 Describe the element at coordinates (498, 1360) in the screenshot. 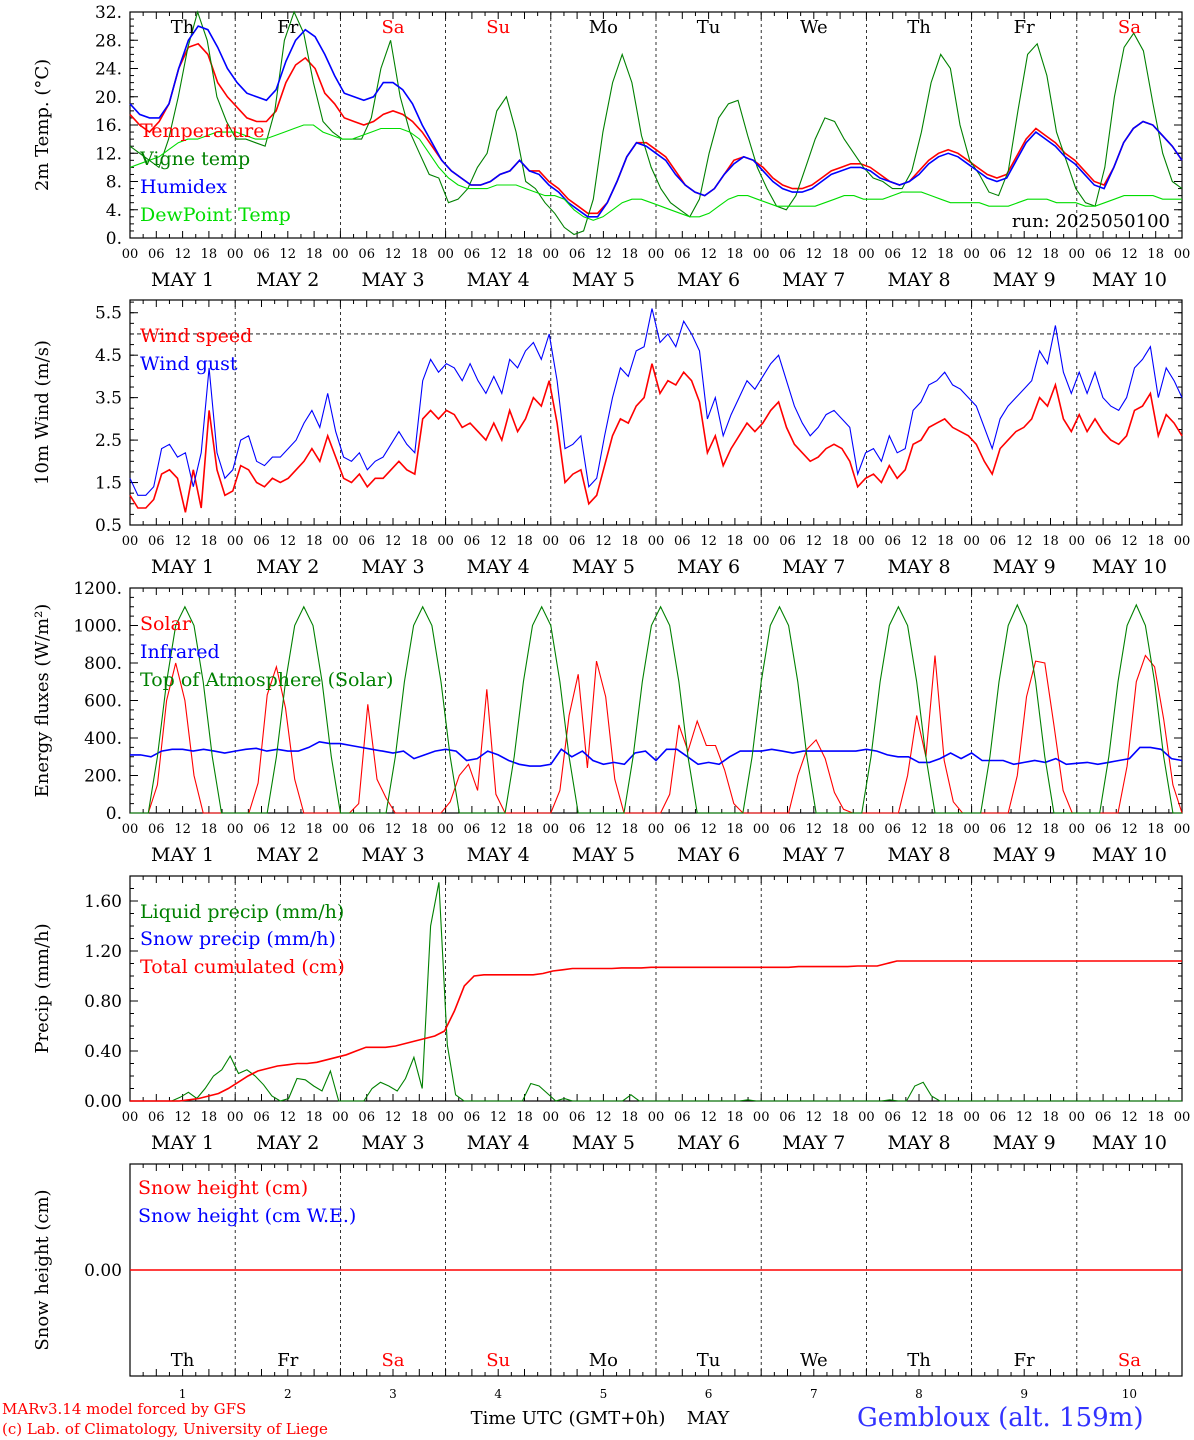

I see `weekday-label: Su` at that location.